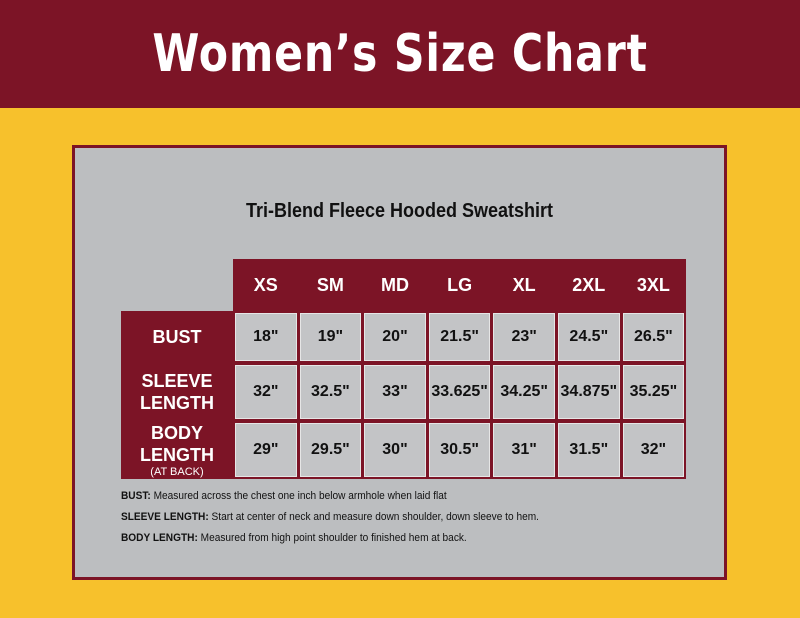  What do you see at coordinates (653, 285) in the screenshot?
I see `column-header: 3XL` at bounding box center [653, 285].